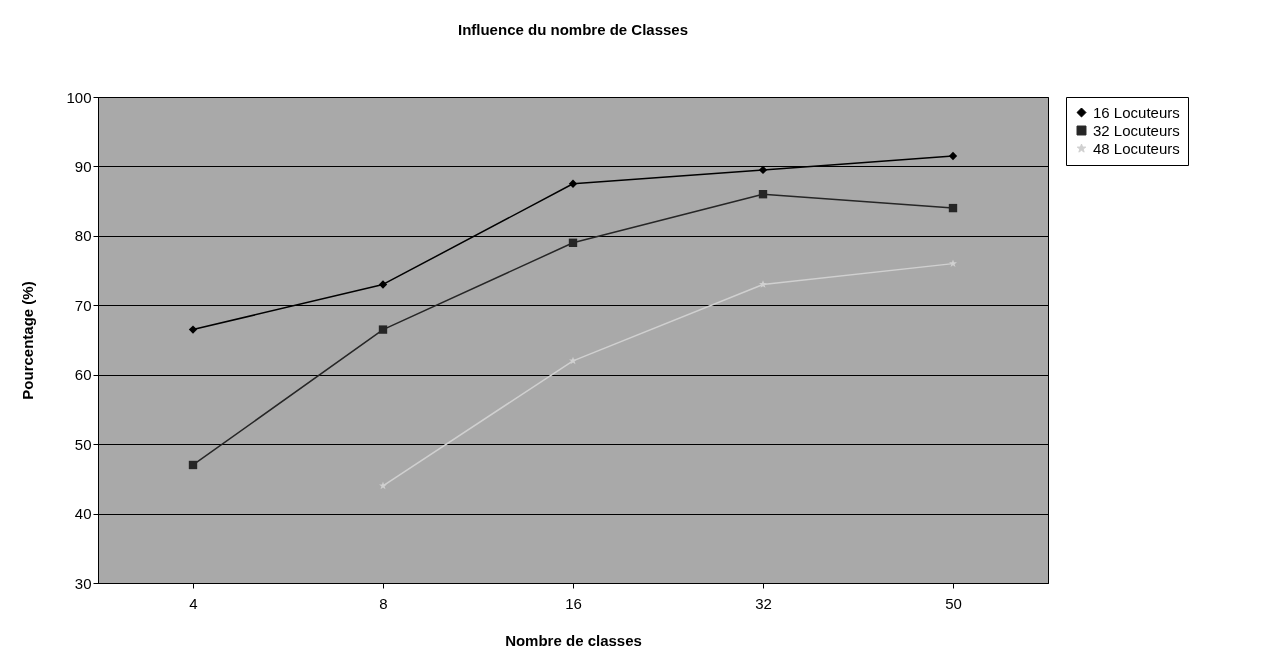 Image resolution: width=1282 pixels, height=667 pixels. I want to click on y-tick-label: 50, so click(83, 444).